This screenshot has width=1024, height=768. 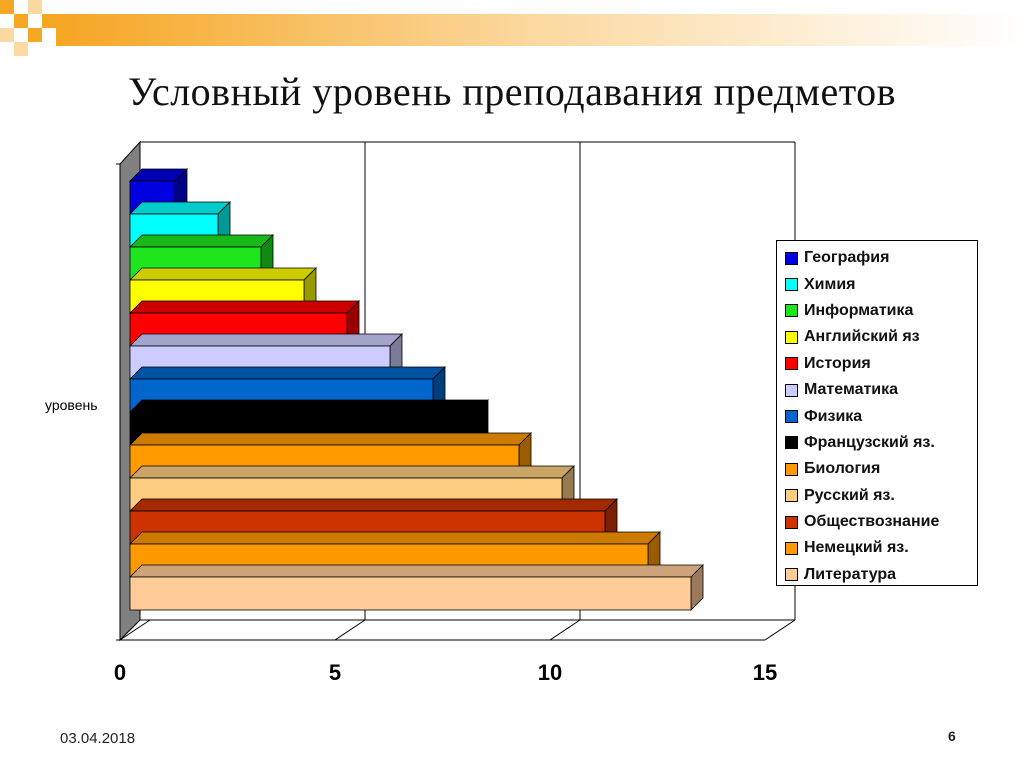 I want to click on legend-item: Немецкий яз., so click(x=877, y=548).